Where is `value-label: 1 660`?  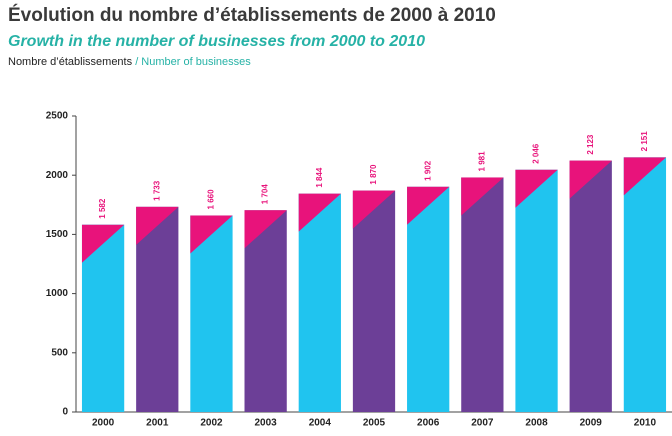 value-label: 1 660 is located at coordinates (211, 199).